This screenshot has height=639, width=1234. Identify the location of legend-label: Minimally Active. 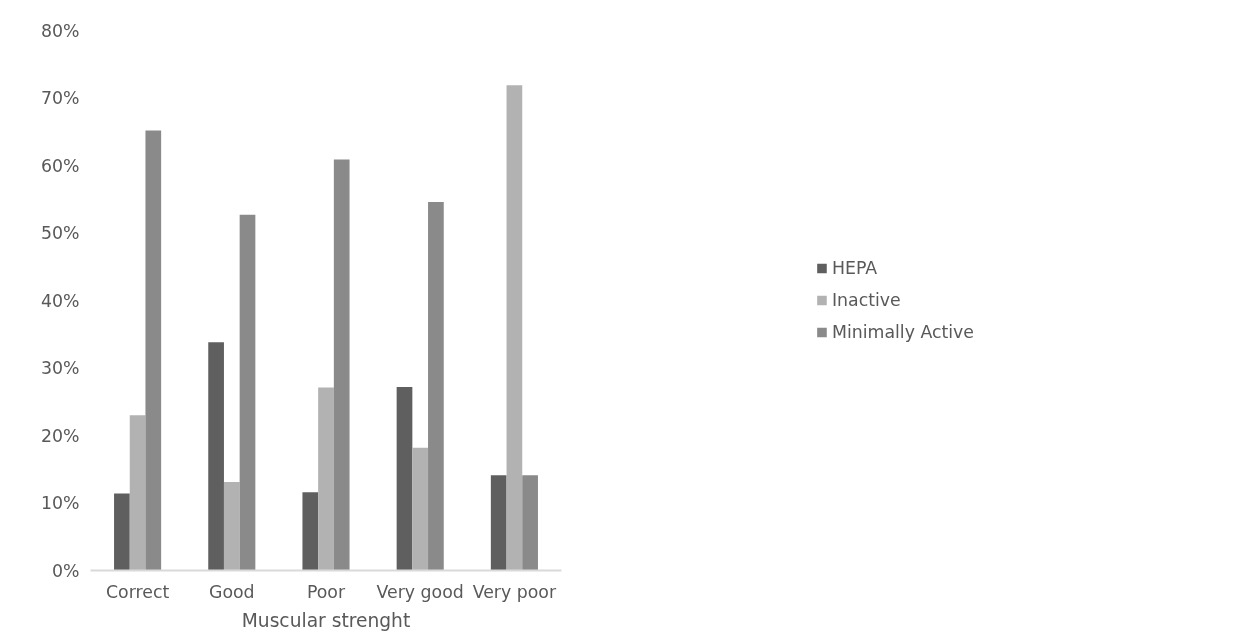
(903, 332).